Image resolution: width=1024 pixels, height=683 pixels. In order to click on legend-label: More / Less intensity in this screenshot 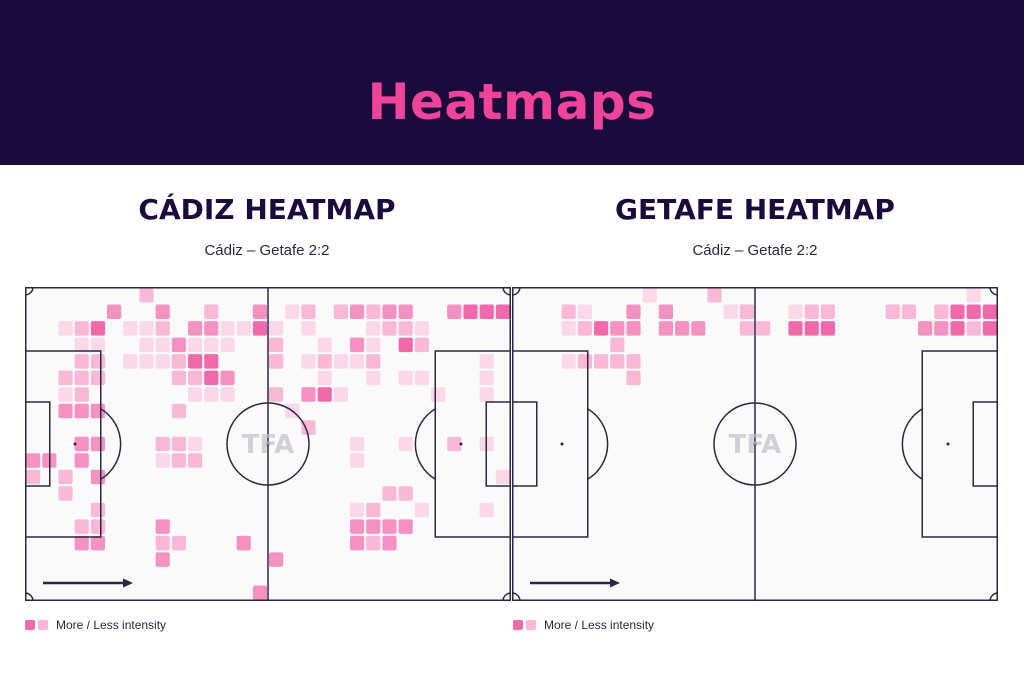, I will do `click(599, 625)`.